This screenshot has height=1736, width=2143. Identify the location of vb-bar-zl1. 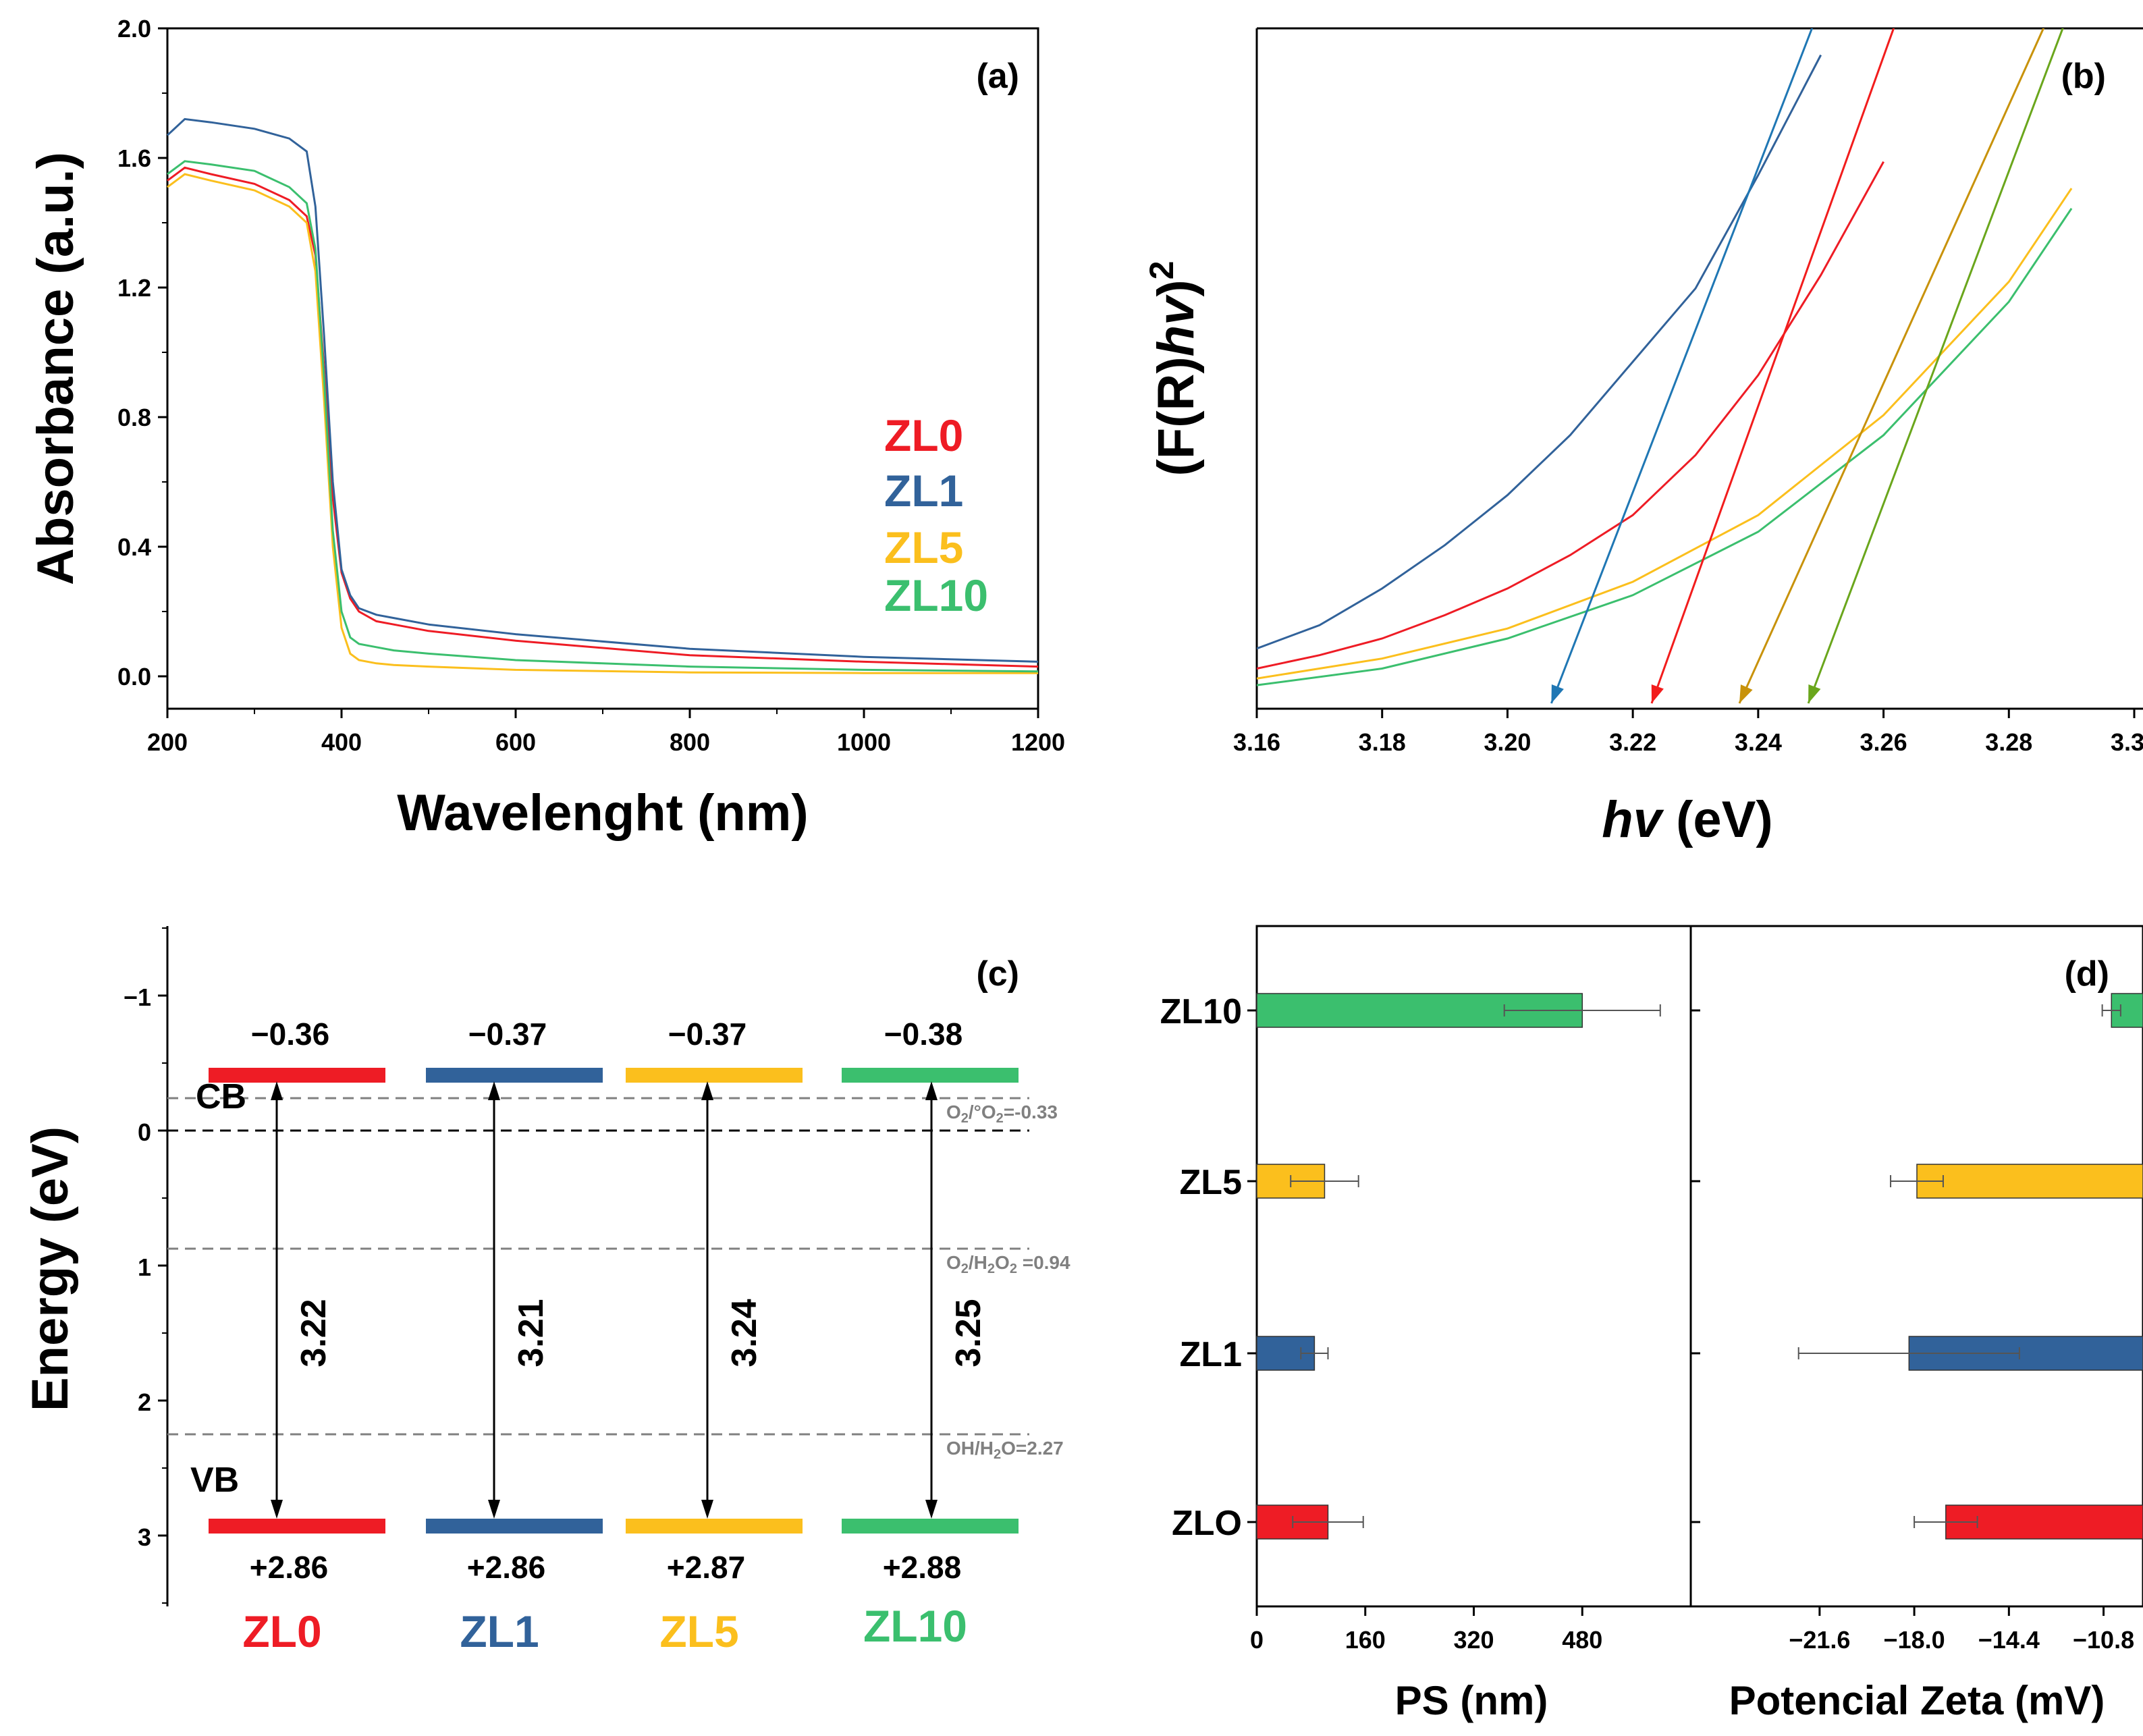
(514, 1527).